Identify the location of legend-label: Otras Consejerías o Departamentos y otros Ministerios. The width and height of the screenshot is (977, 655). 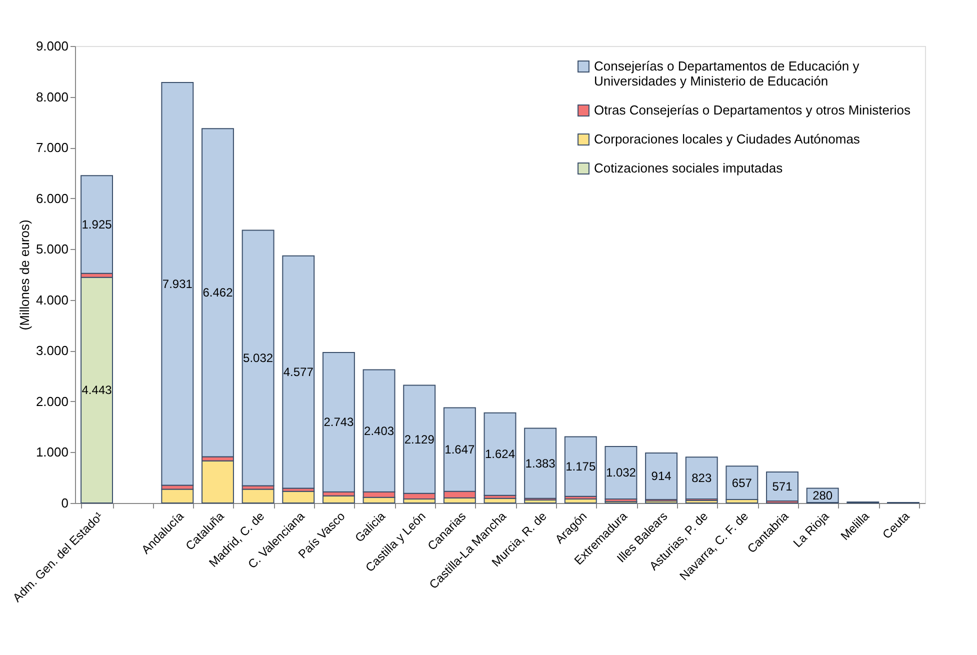
(752, 110).